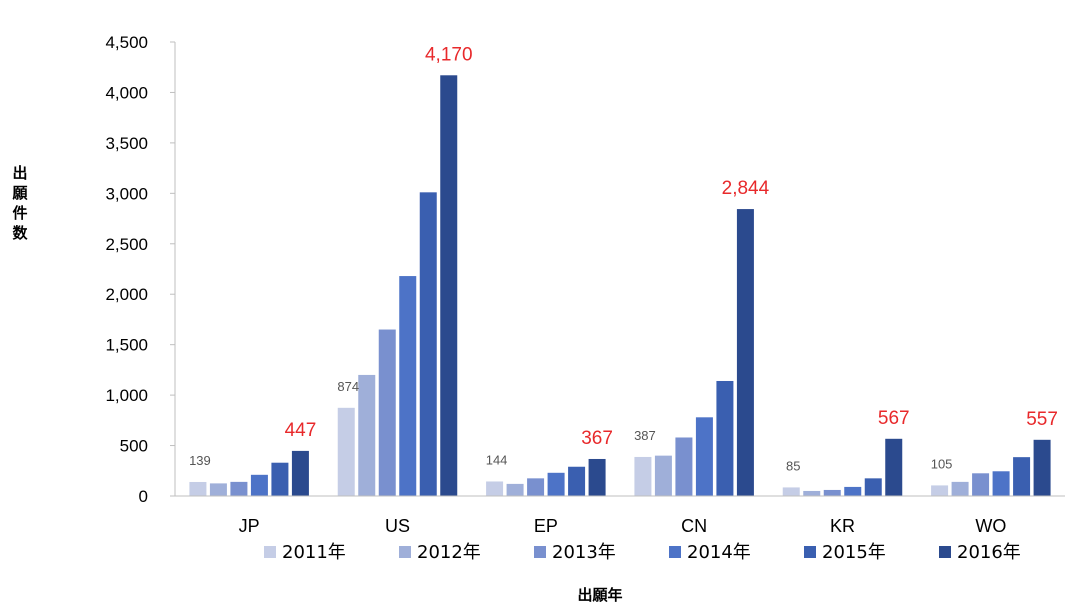  I want to click on x-axis-title: 出願年, so click(599, 595).